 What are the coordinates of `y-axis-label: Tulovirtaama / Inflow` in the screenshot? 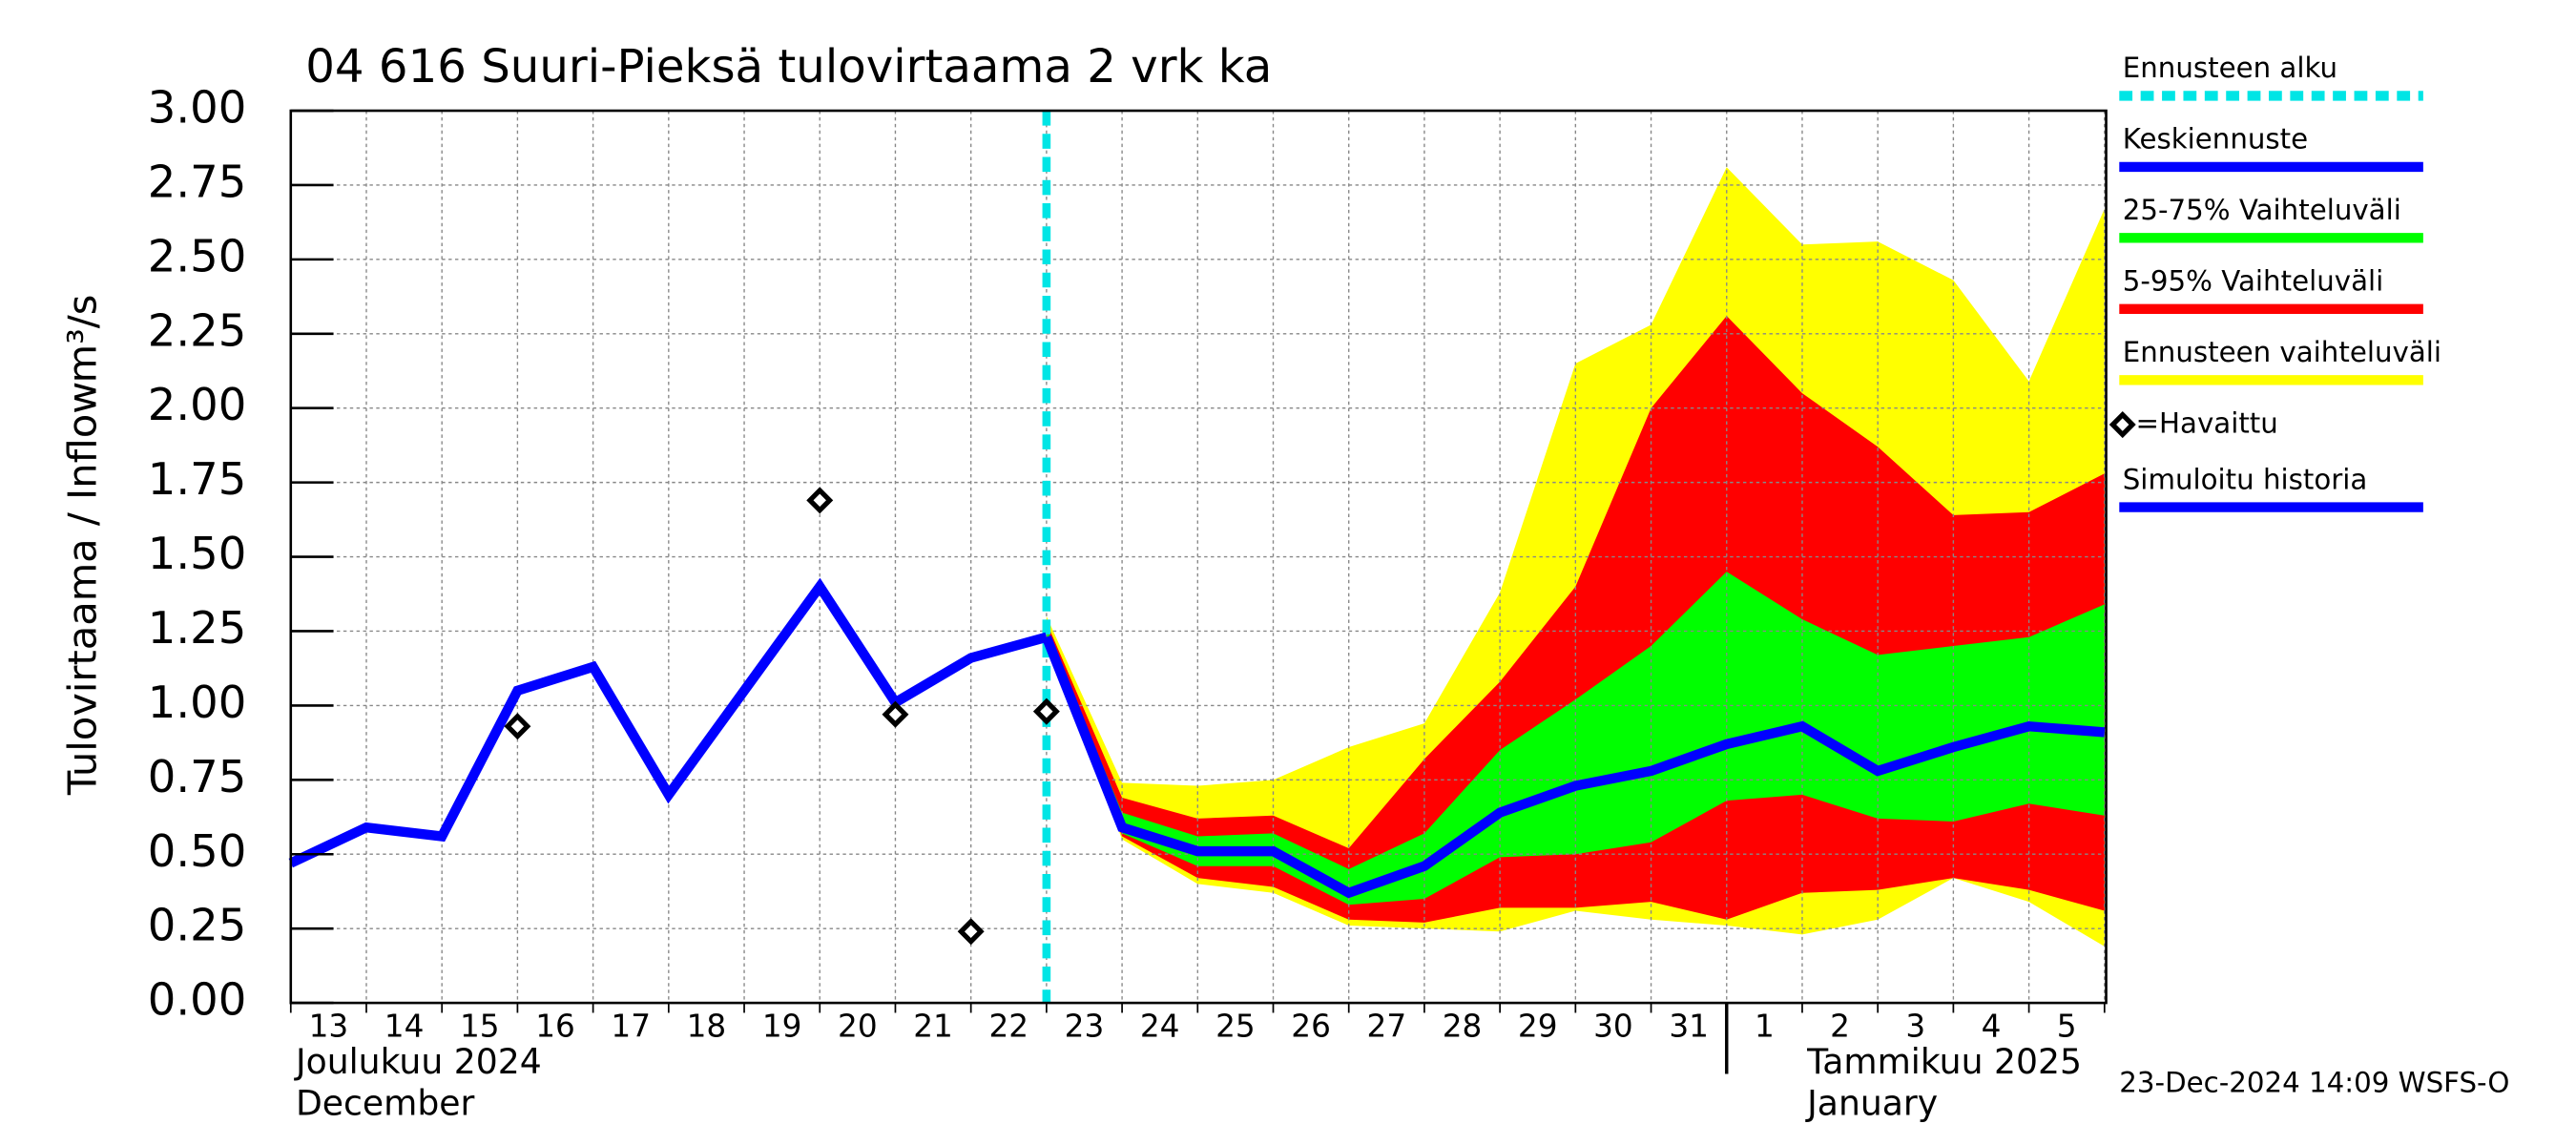 It's located at (83, 589).